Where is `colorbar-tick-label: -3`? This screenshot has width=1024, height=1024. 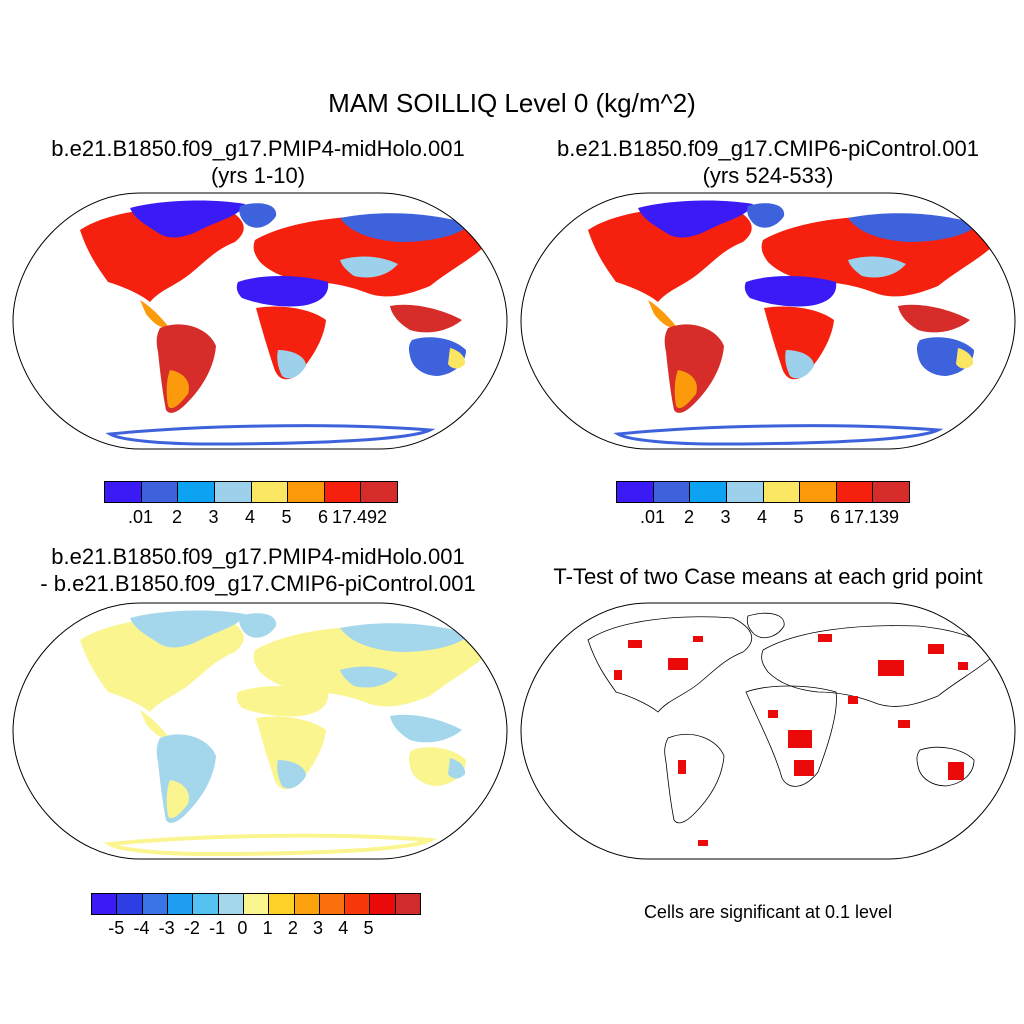 colorbar-tick-label: -3 is located at coordinates (166, 928).